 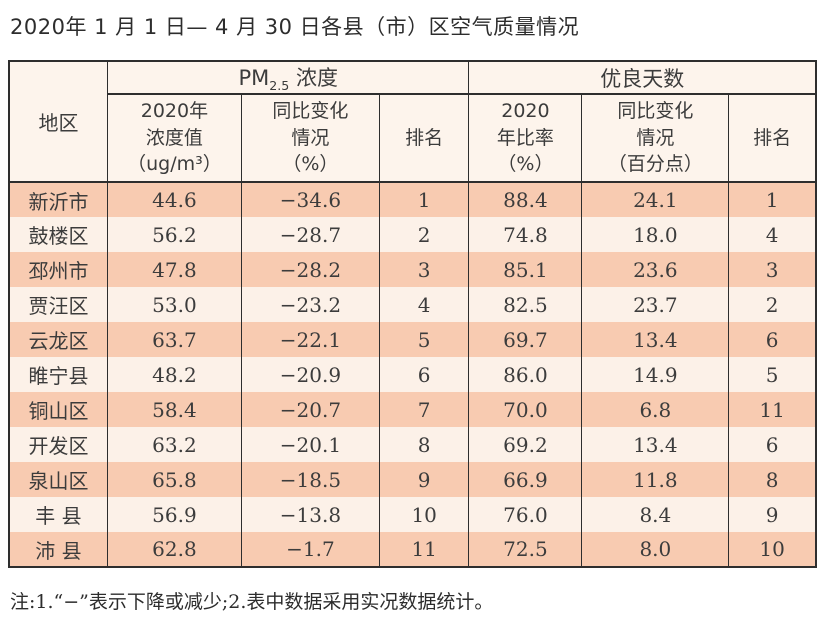 I want to click on value-cell: 47.8, so click(x=174, y=270).